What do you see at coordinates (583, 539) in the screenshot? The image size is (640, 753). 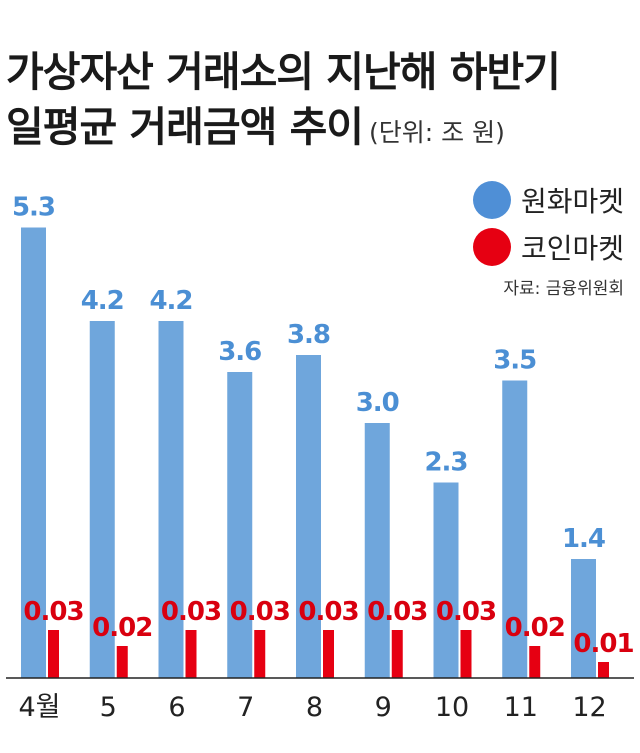 I see `value-label-won-market: 1.4` at bounding box center [583, 539].